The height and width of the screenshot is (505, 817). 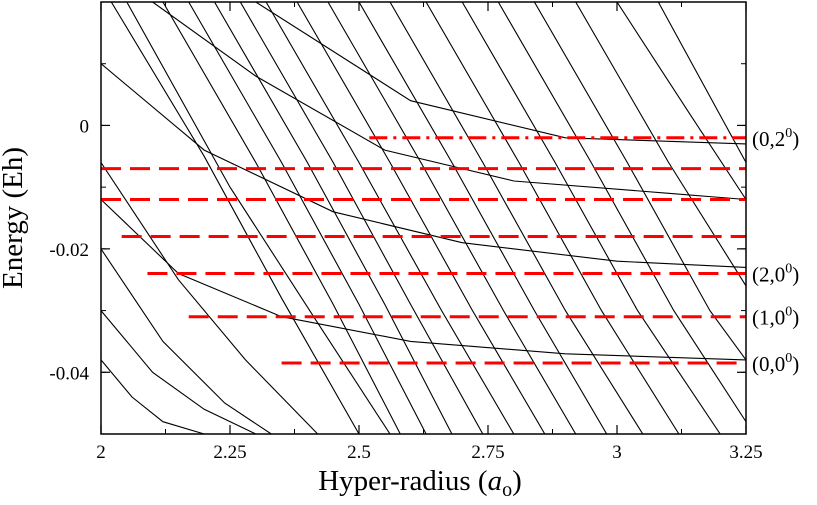 What do you see at coordinates (69, 373) in the screenshot?
I see `y-tick-label: -0.04` at bounding box center [69, 373].